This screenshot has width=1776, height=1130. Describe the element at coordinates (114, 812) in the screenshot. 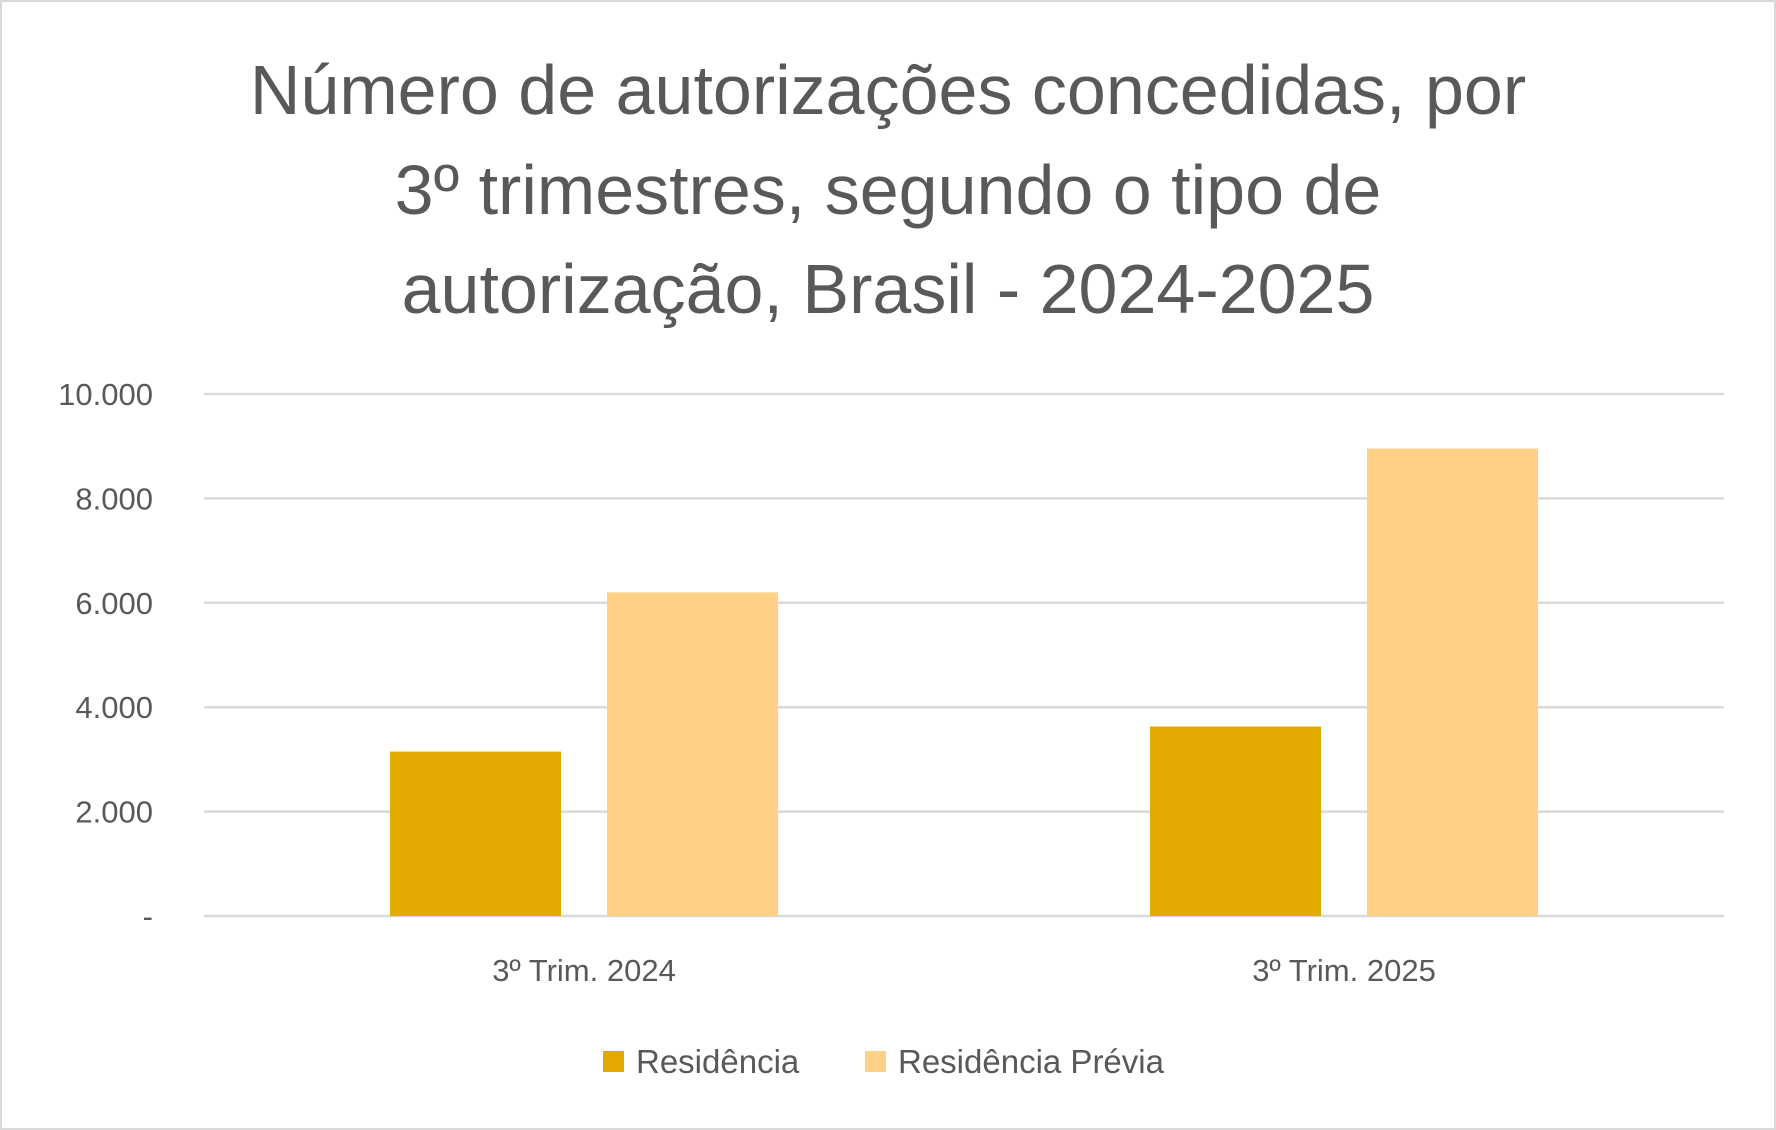

I see `y-tick-label: 2.000` at that location.